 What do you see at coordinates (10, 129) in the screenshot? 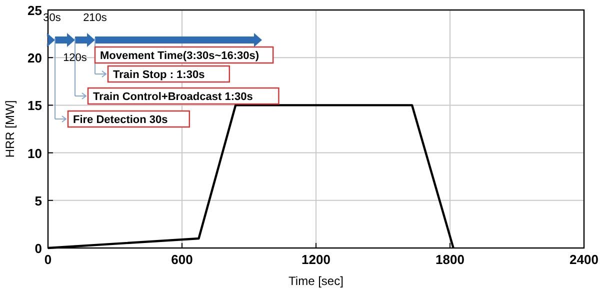
I see `y-axis-title: HRR [MW]` at bounding box center [10, 129].